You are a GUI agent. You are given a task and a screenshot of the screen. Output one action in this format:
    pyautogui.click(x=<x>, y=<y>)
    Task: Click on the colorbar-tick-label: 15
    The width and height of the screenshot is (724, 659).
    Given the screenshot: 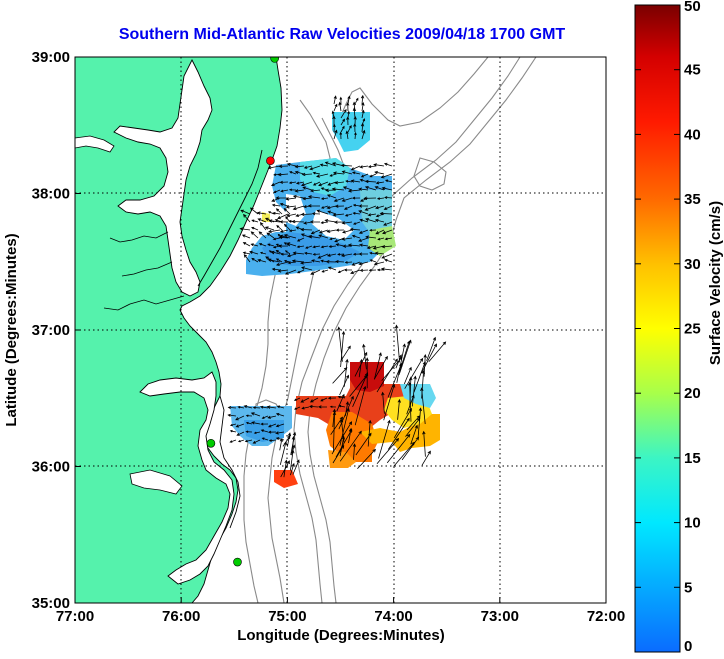 What is the action you would take?
    pyautogui.click(x=692, y=458)
    